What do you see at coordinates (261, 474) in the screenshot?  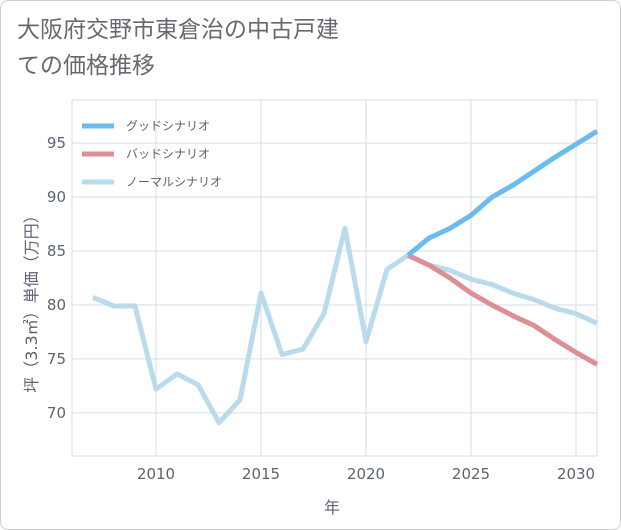 I see `x-tick-label-2015: 2015` at bounding box center [261, 474].